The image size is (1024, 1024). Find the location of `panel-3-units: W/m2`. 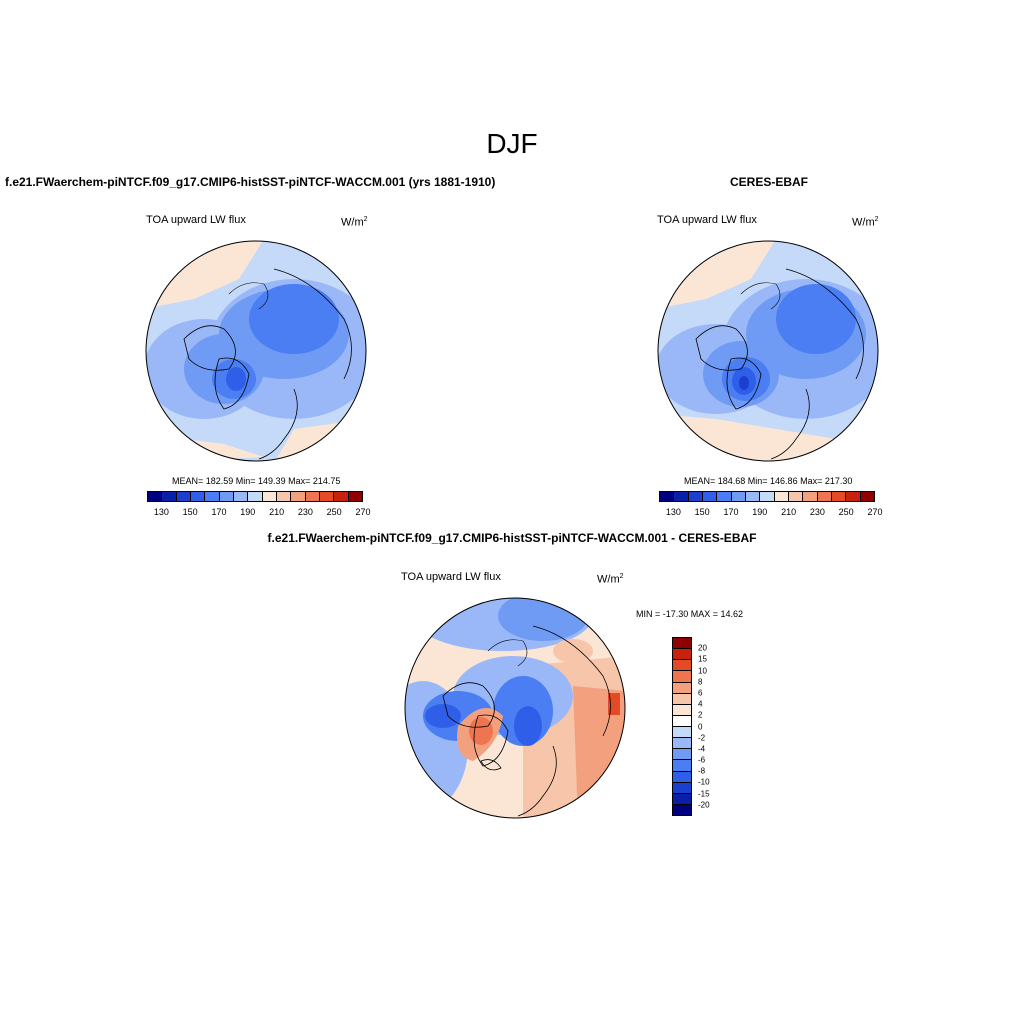

panel-3-units: W/m2 is located at coordinates (610, 579).